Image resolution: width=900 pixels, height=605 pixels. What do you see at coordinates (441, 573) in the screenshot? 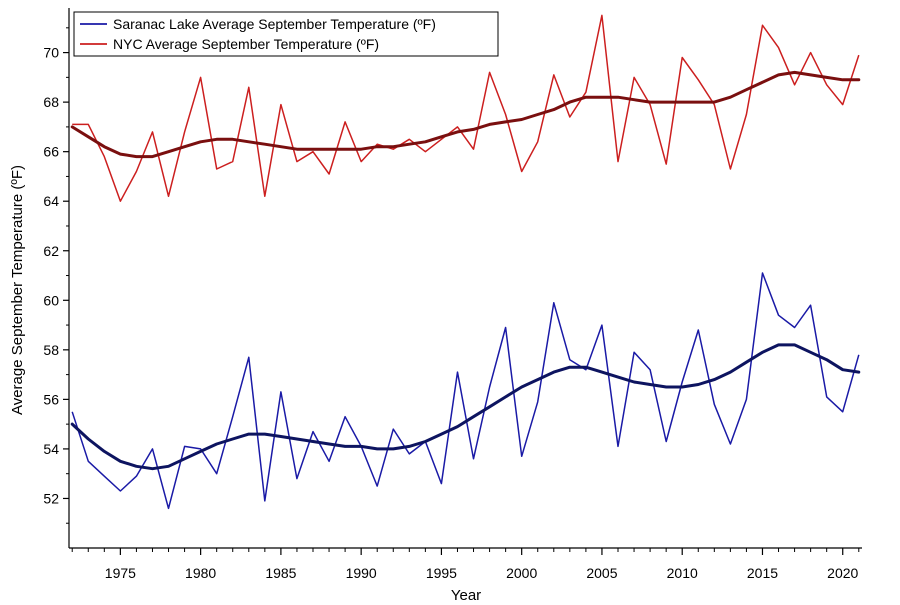
I see `x-tick-label: 1995` at bounding box center [441, 573].